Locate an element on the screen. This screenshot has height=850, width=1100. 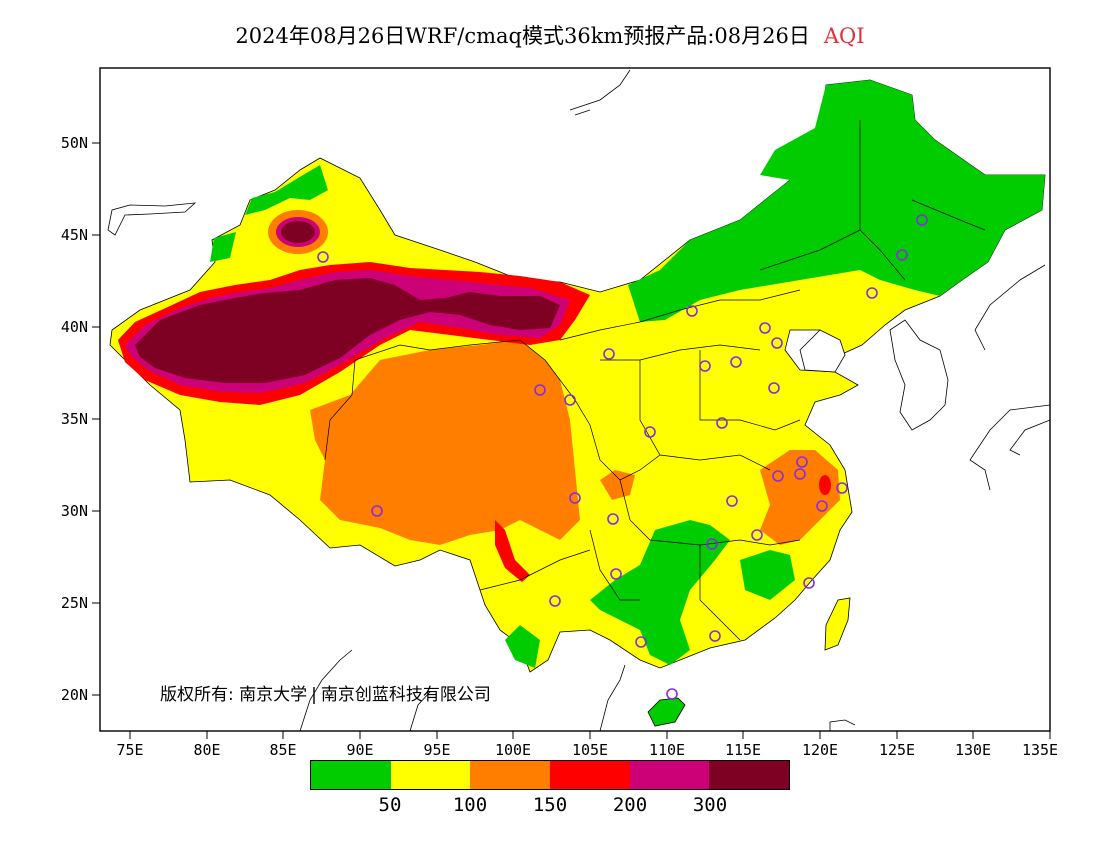
hainan-island is located at coordinates (666, 712).